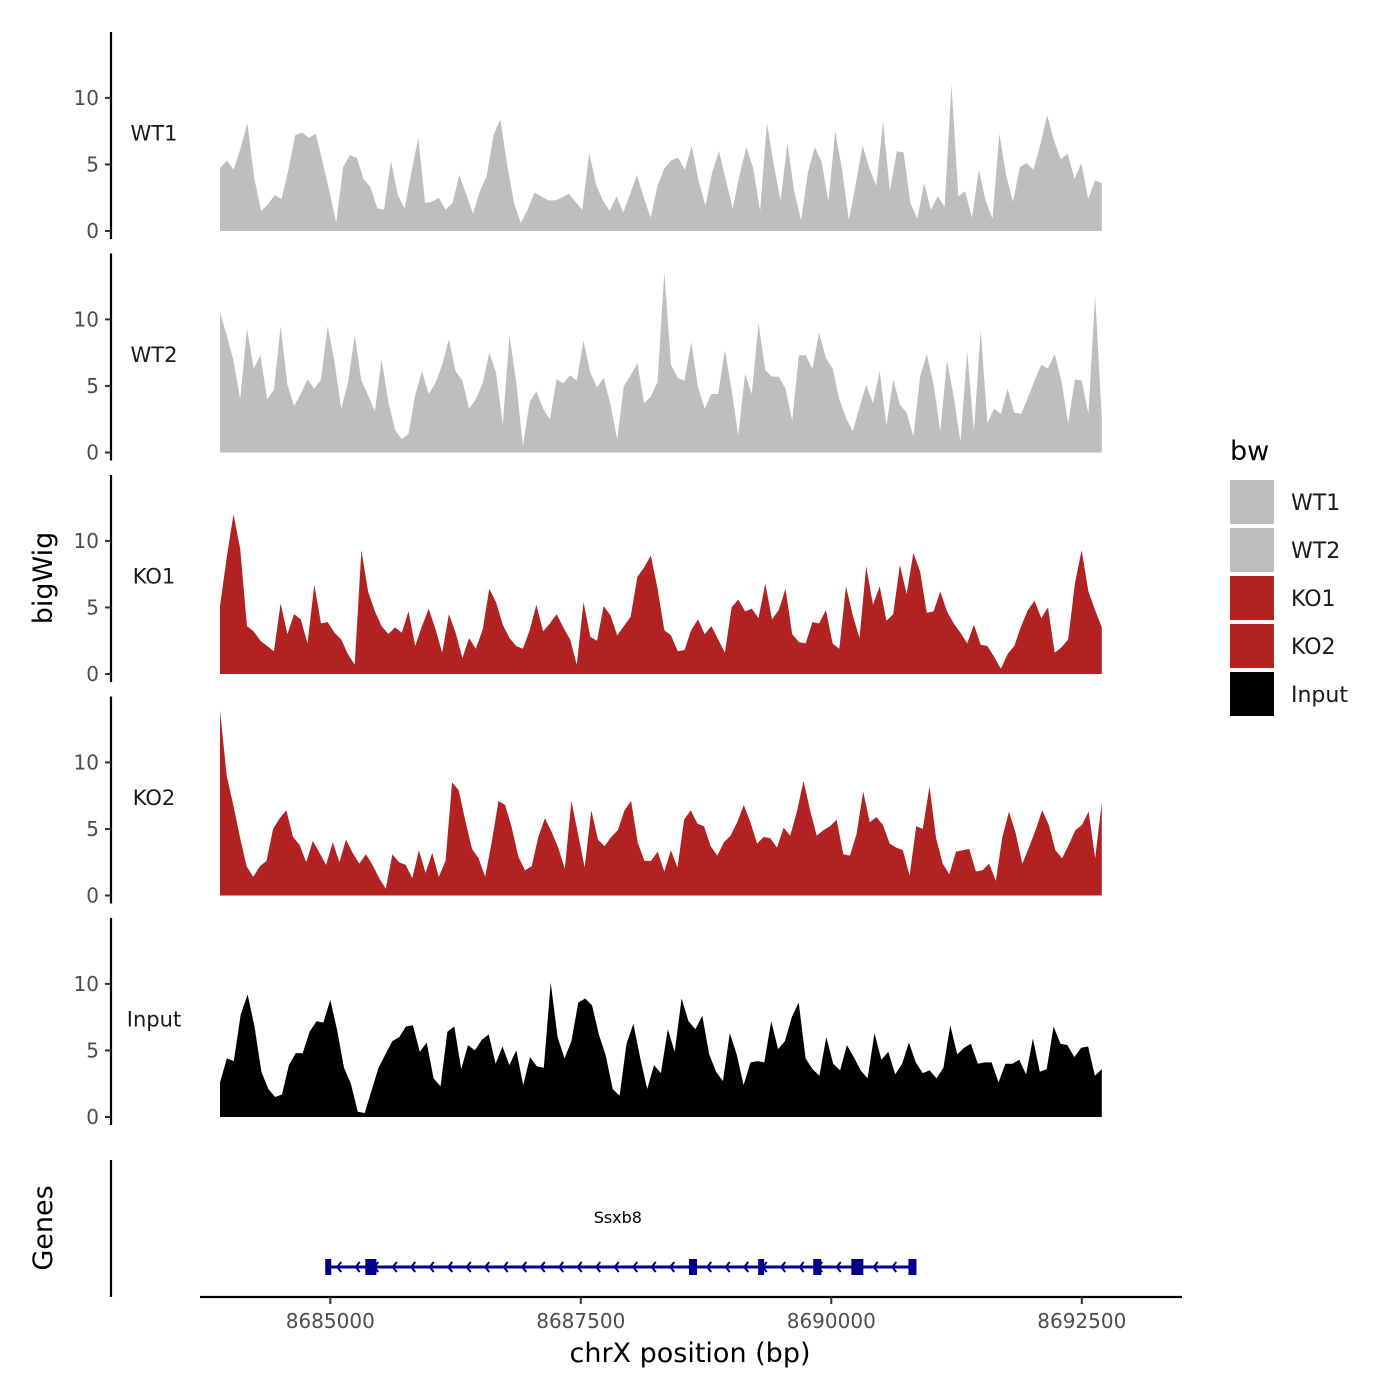  I want to click on area-input, so click(661, 1049).